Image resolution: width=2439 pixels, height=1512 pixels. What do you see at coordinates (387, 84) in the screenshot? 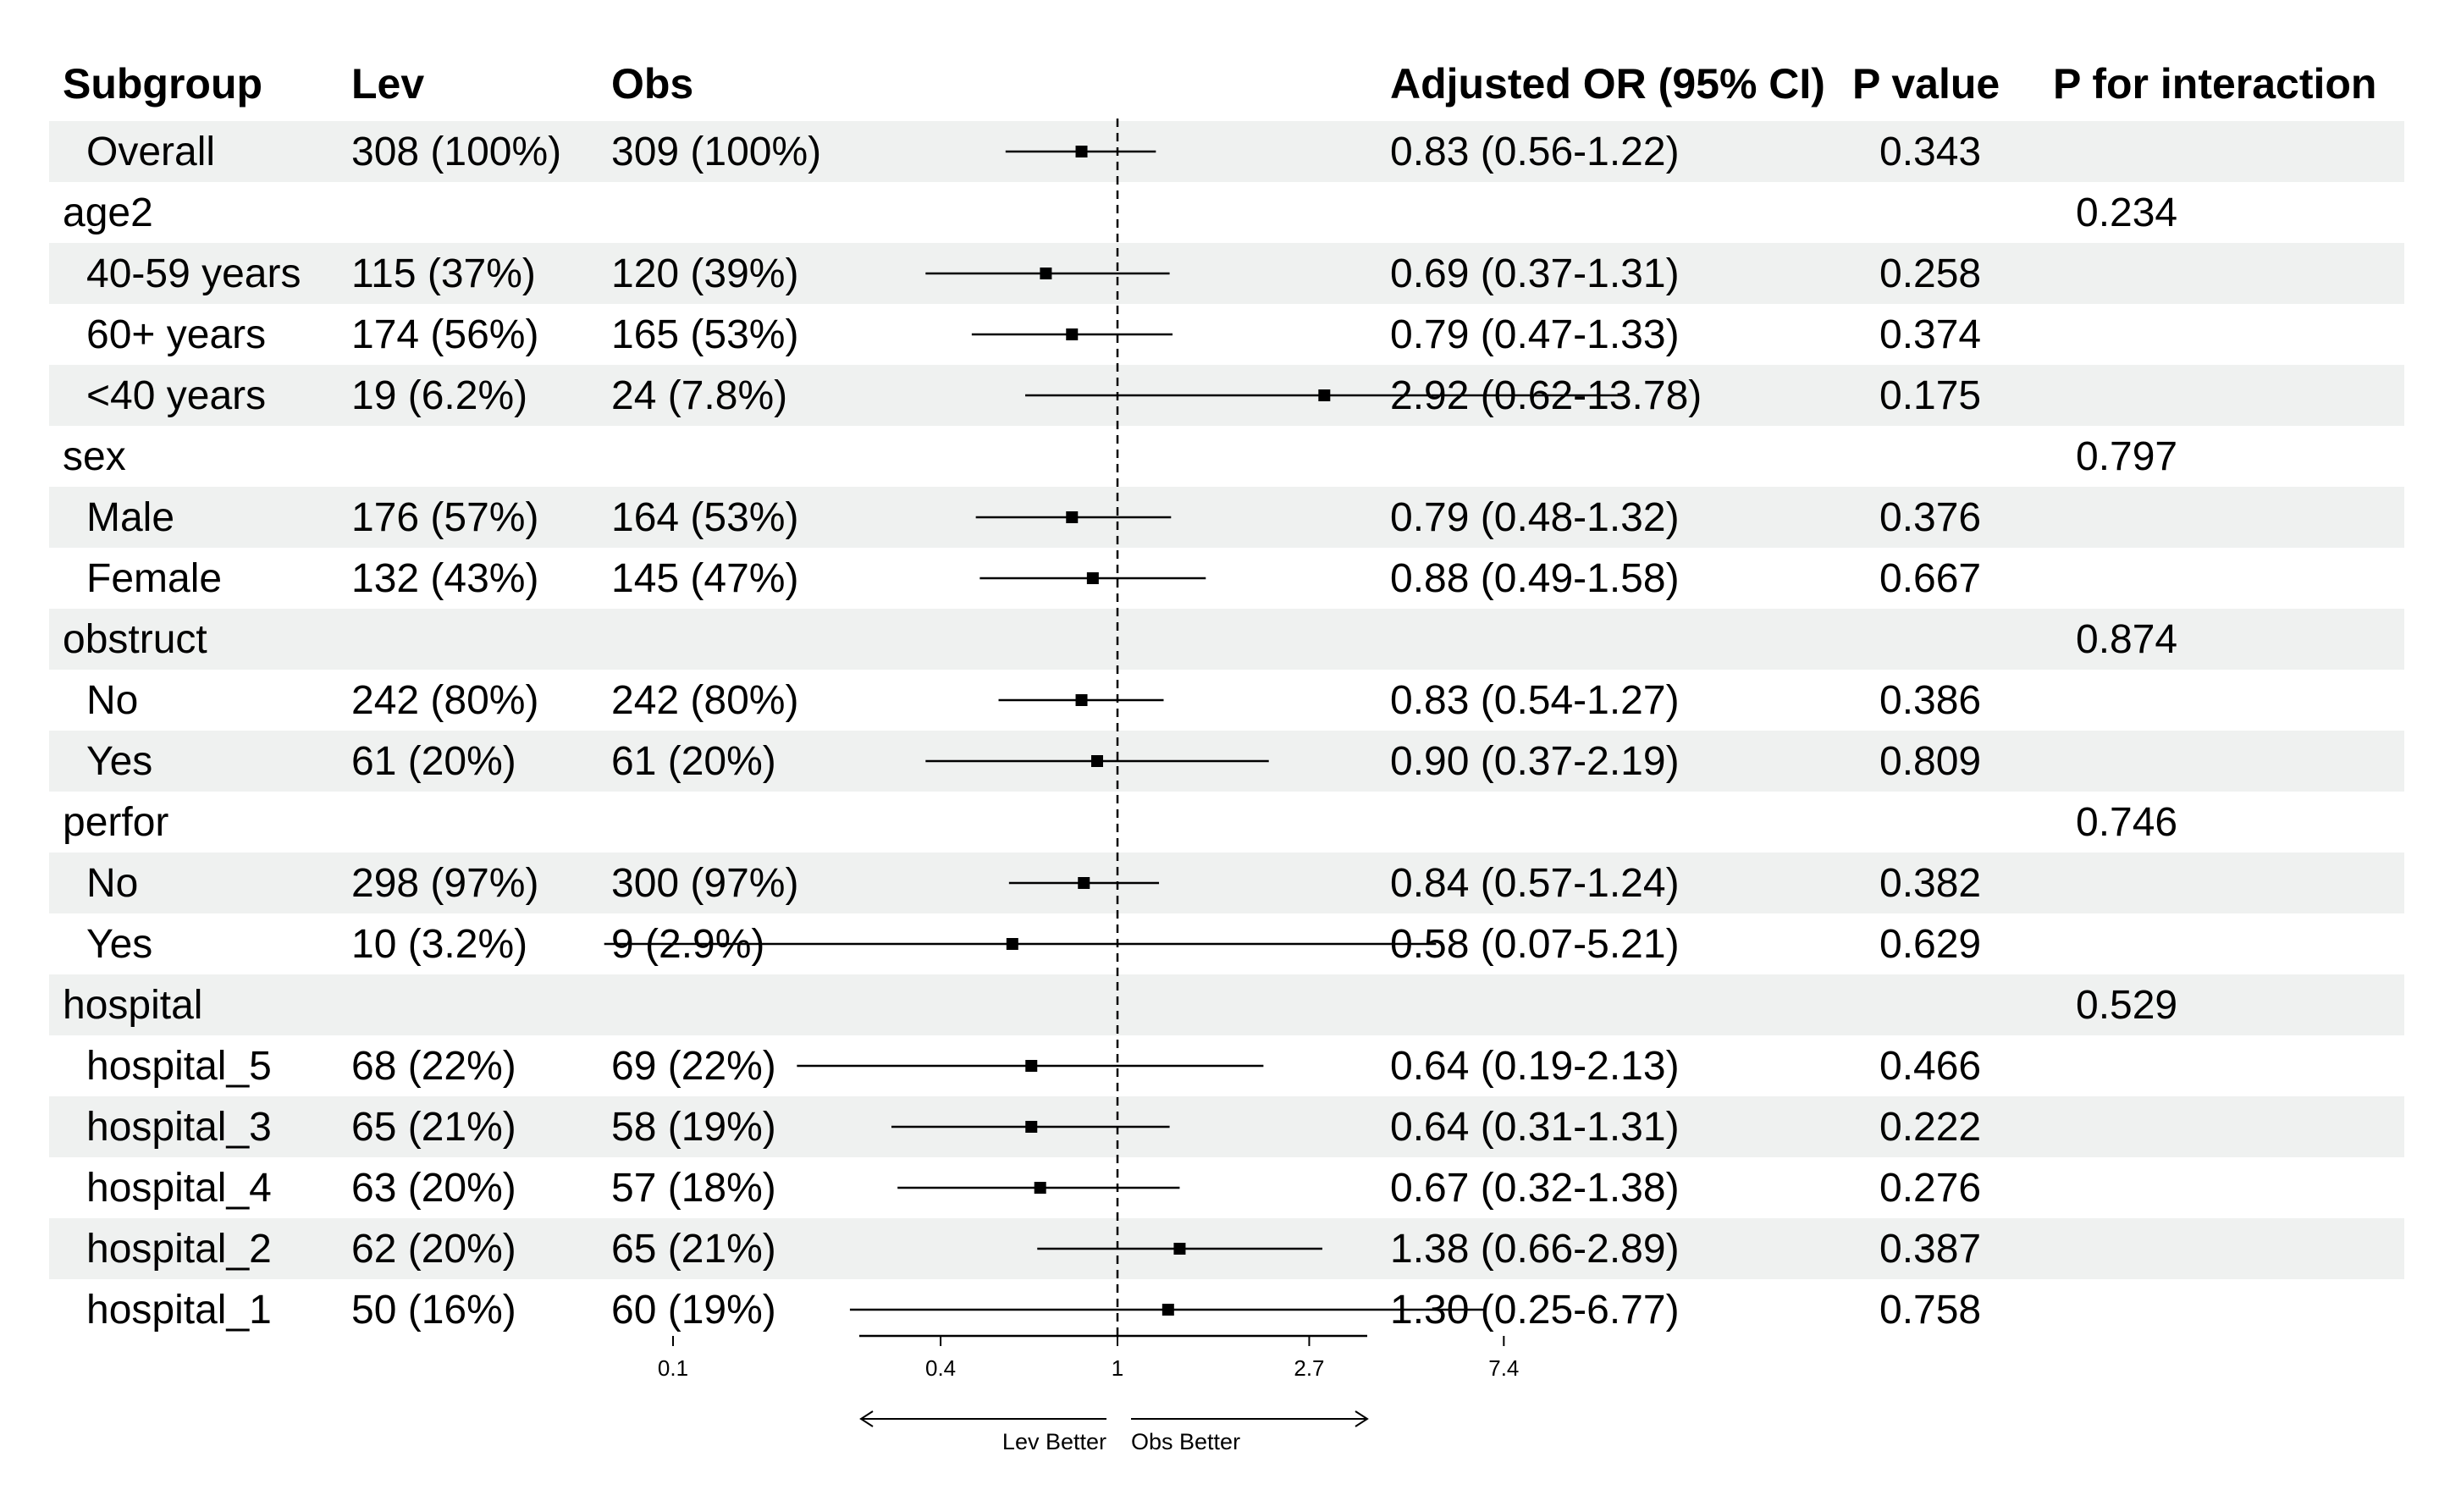
I see `header-lev: Lev` at bounding box center [387, 84].